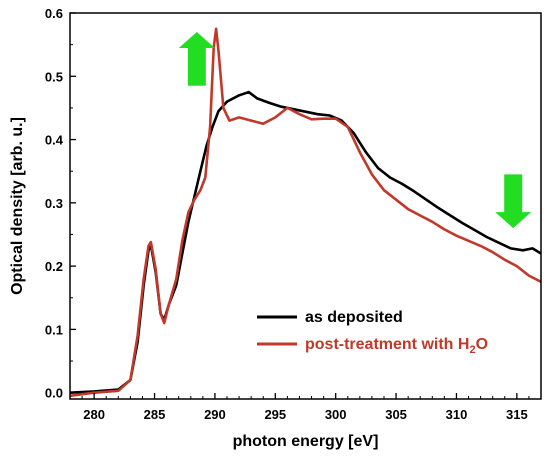  I want to click on y-tick-label: 0.5, so click(54, 76).